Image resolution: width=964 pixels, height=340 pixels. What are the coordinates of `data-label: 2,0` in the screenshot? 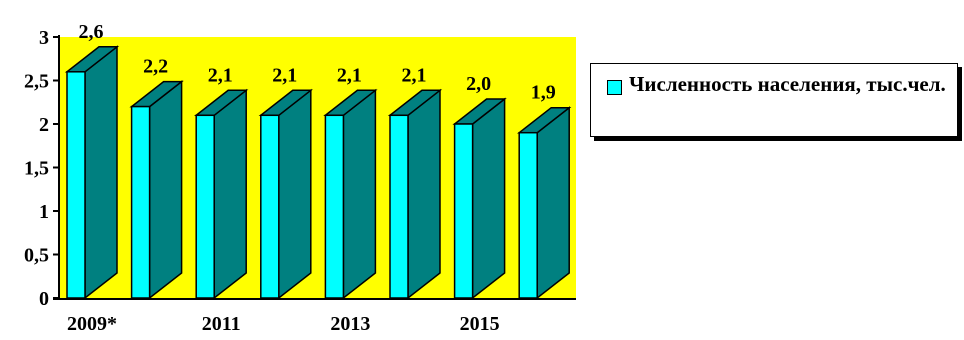 It's located at (478, 84).